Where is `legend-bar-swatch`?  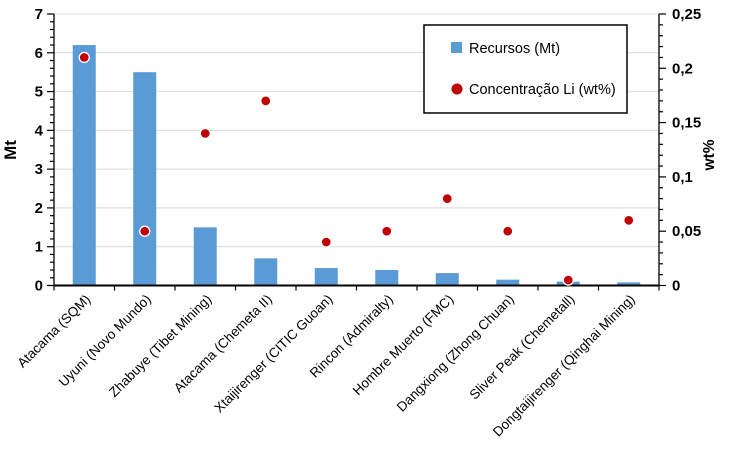
legend-bar-swatch is located at coordinates (456, 47).